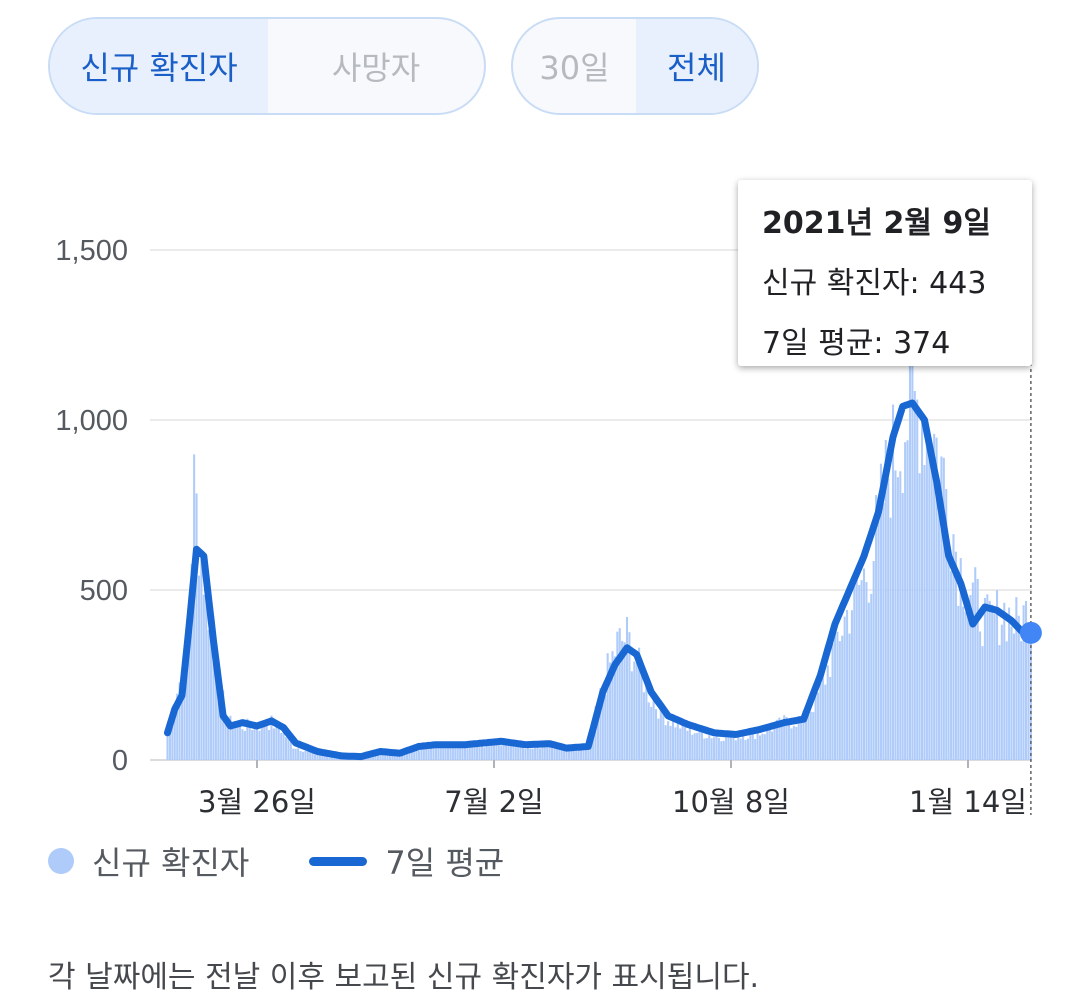  Describe the element at coordinates (159, 66) in the screenshot. I see `metric-option-cases: 신규 확진자` at that location.